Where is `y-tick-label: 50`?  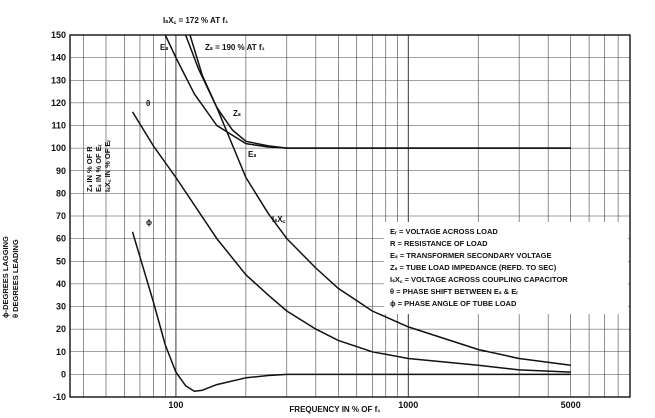 y-tick-label: 50 is located at coordinates (61, 261).